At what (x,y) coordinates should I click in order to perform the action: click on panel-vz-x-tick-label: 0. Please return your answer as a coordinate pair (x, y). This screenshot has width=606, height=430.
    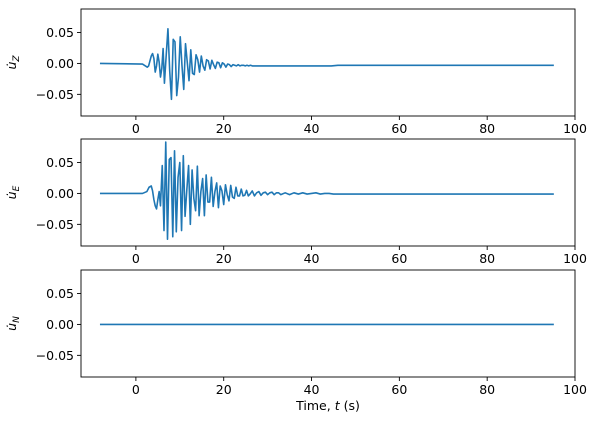
    Looking at the image, I should click on (136, 128).